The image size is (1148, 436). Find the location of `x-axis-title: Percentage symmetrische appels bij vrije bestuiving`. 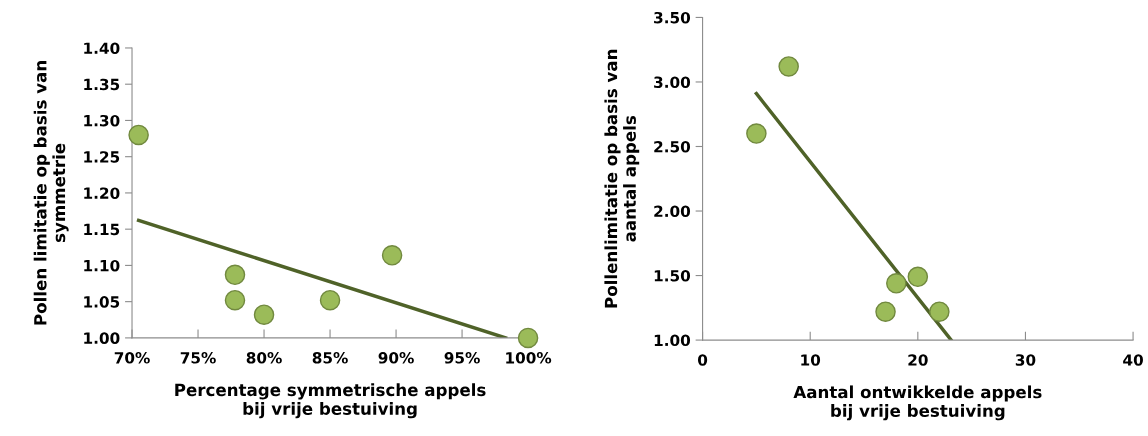

x-axis-title: Percentage symmetrische appels bij vrije bestuiving is located at coordinates (330, 401).